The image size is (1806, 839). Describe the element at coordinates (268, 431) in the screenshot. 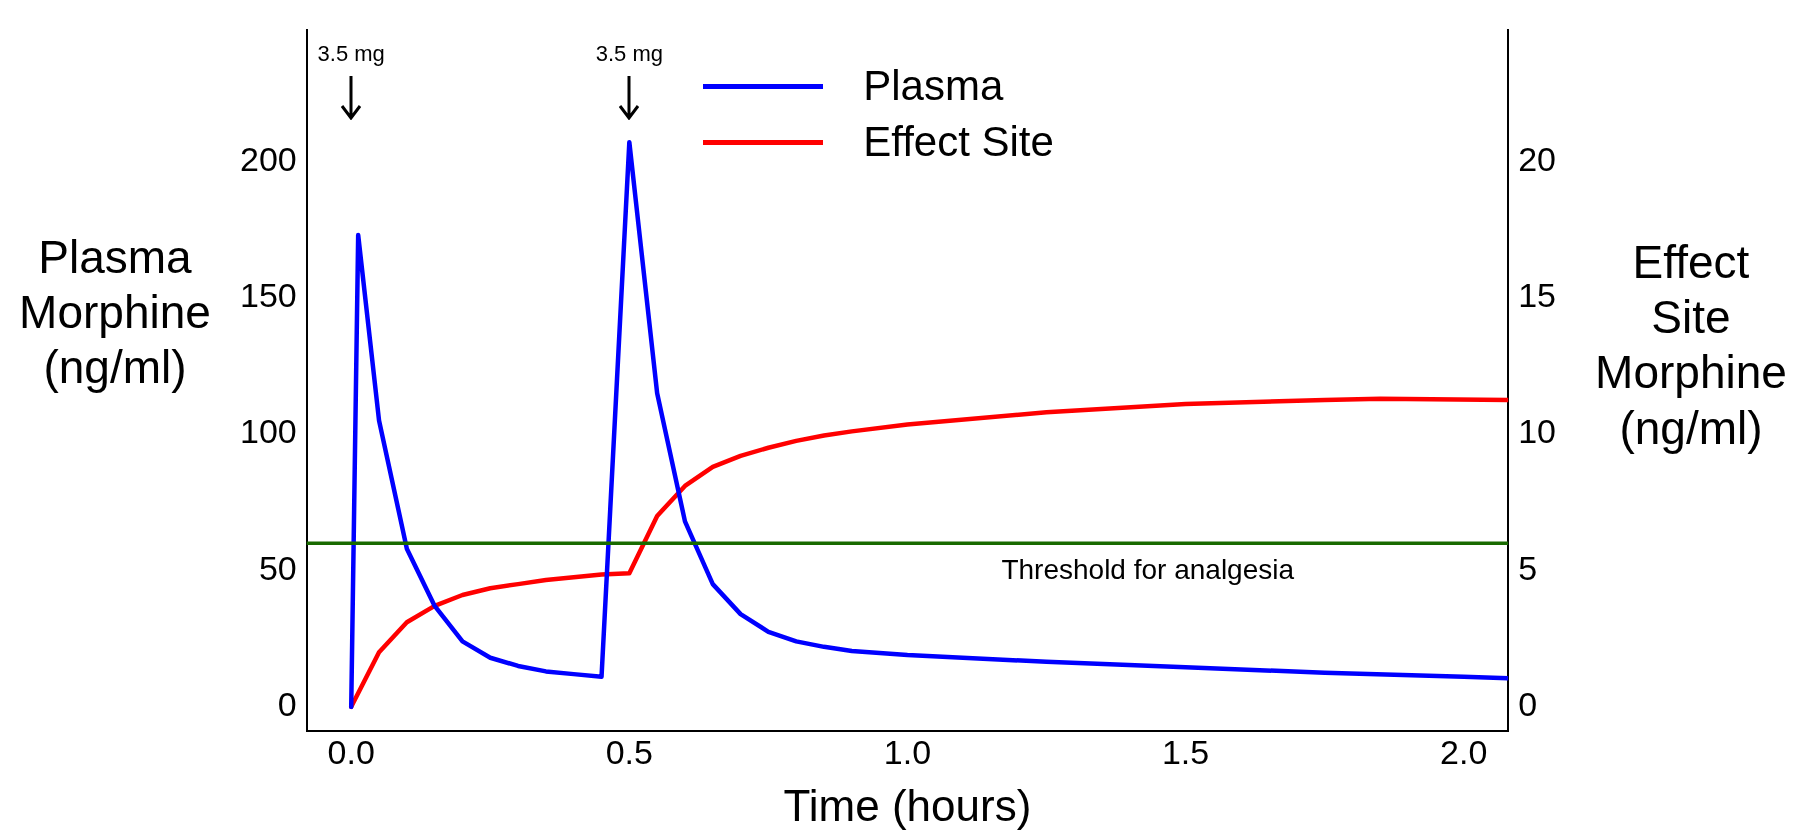

I see `y-tick-label: 100` at that location.